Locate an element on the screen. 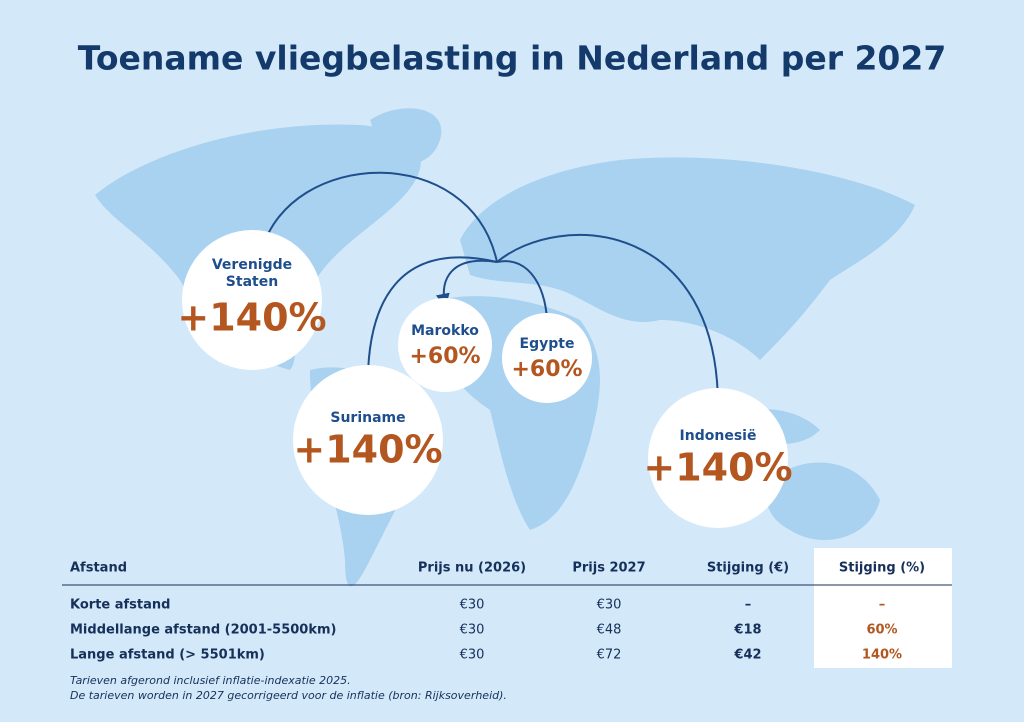 The width and height of the screenshot is (1024, 722). table-header: Prijs nu (2026) is located at coordinates (472, 568).